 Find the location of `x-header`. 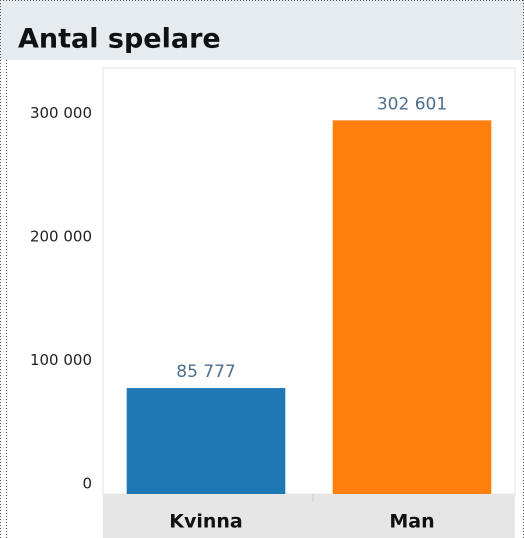

x-header is located at coordinates (309, 516).